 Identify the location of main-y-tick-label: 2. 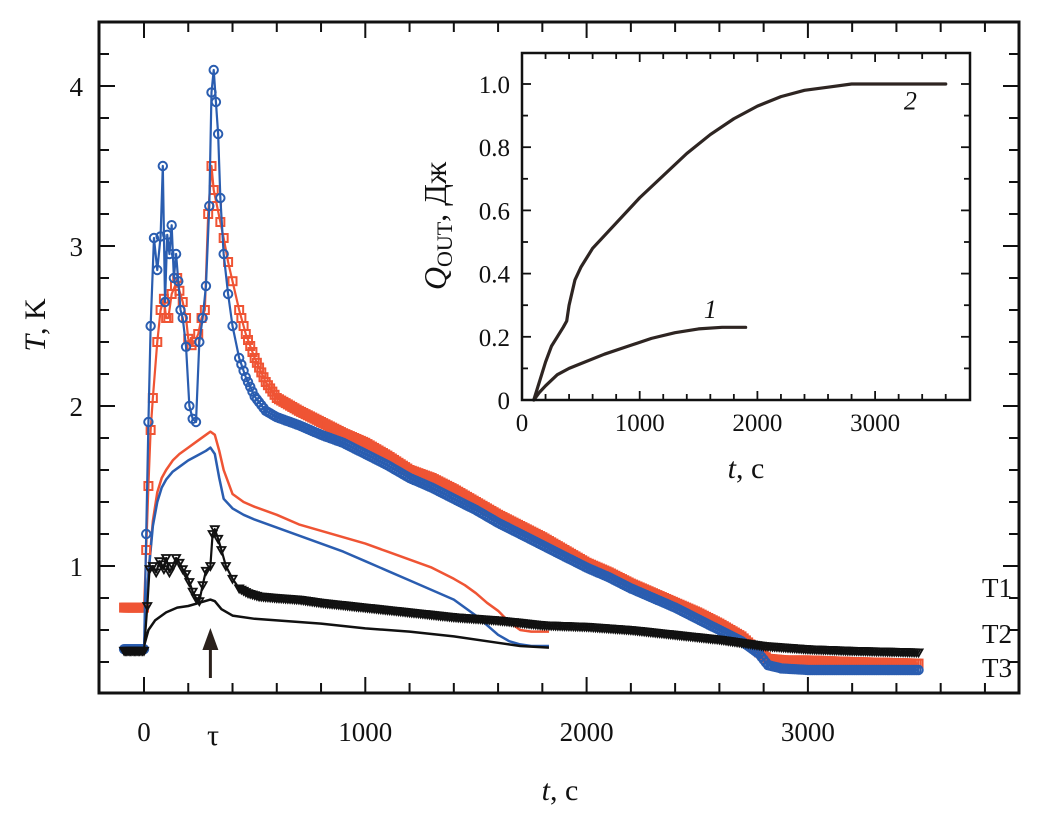
(77, 407).